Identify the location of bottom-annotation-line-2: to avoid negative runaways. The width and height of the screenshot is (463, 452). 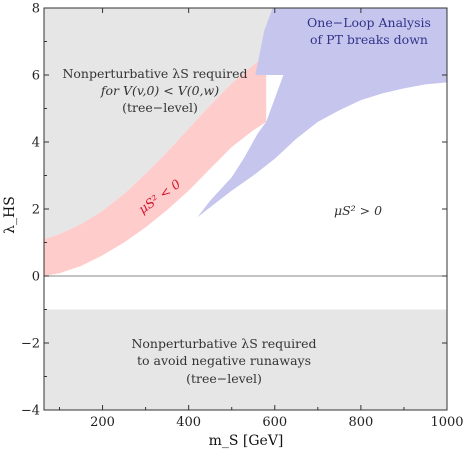
(224, 360).